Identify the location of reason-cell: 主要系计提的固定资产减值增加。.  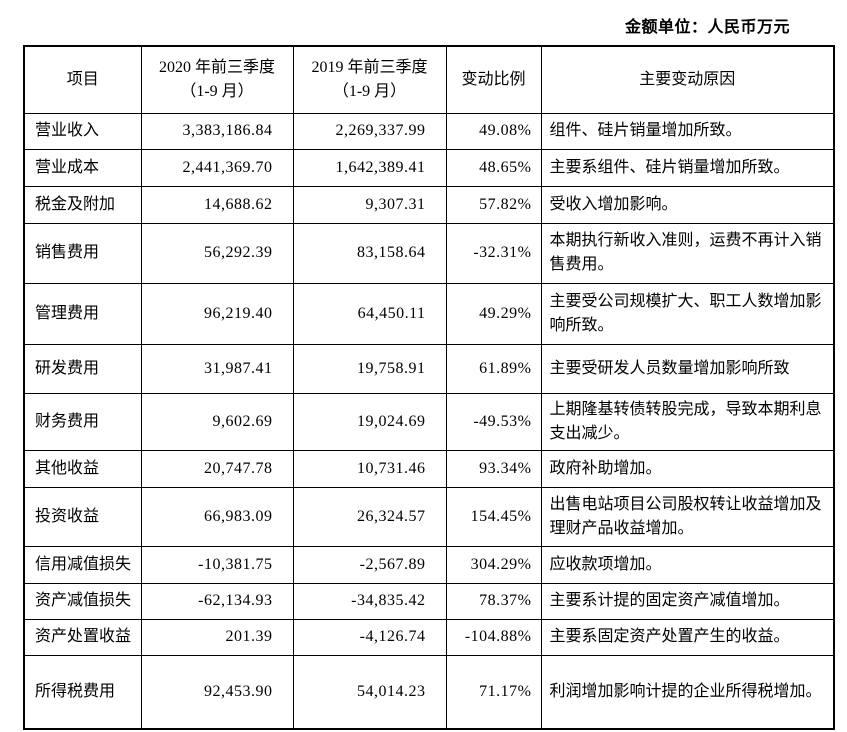
(687, 601).